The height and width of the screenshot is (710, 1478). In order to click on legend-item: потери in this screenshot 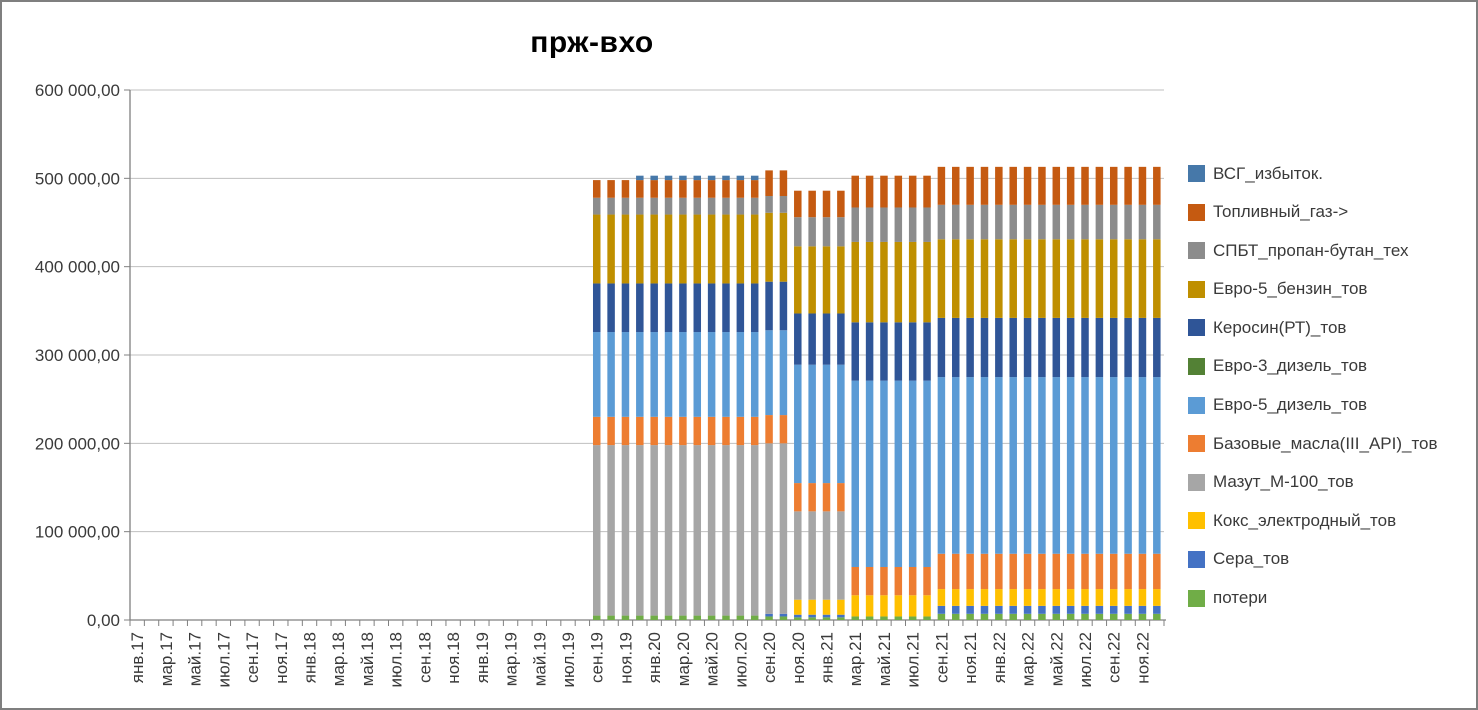, I will do `click(1313, 597)`.